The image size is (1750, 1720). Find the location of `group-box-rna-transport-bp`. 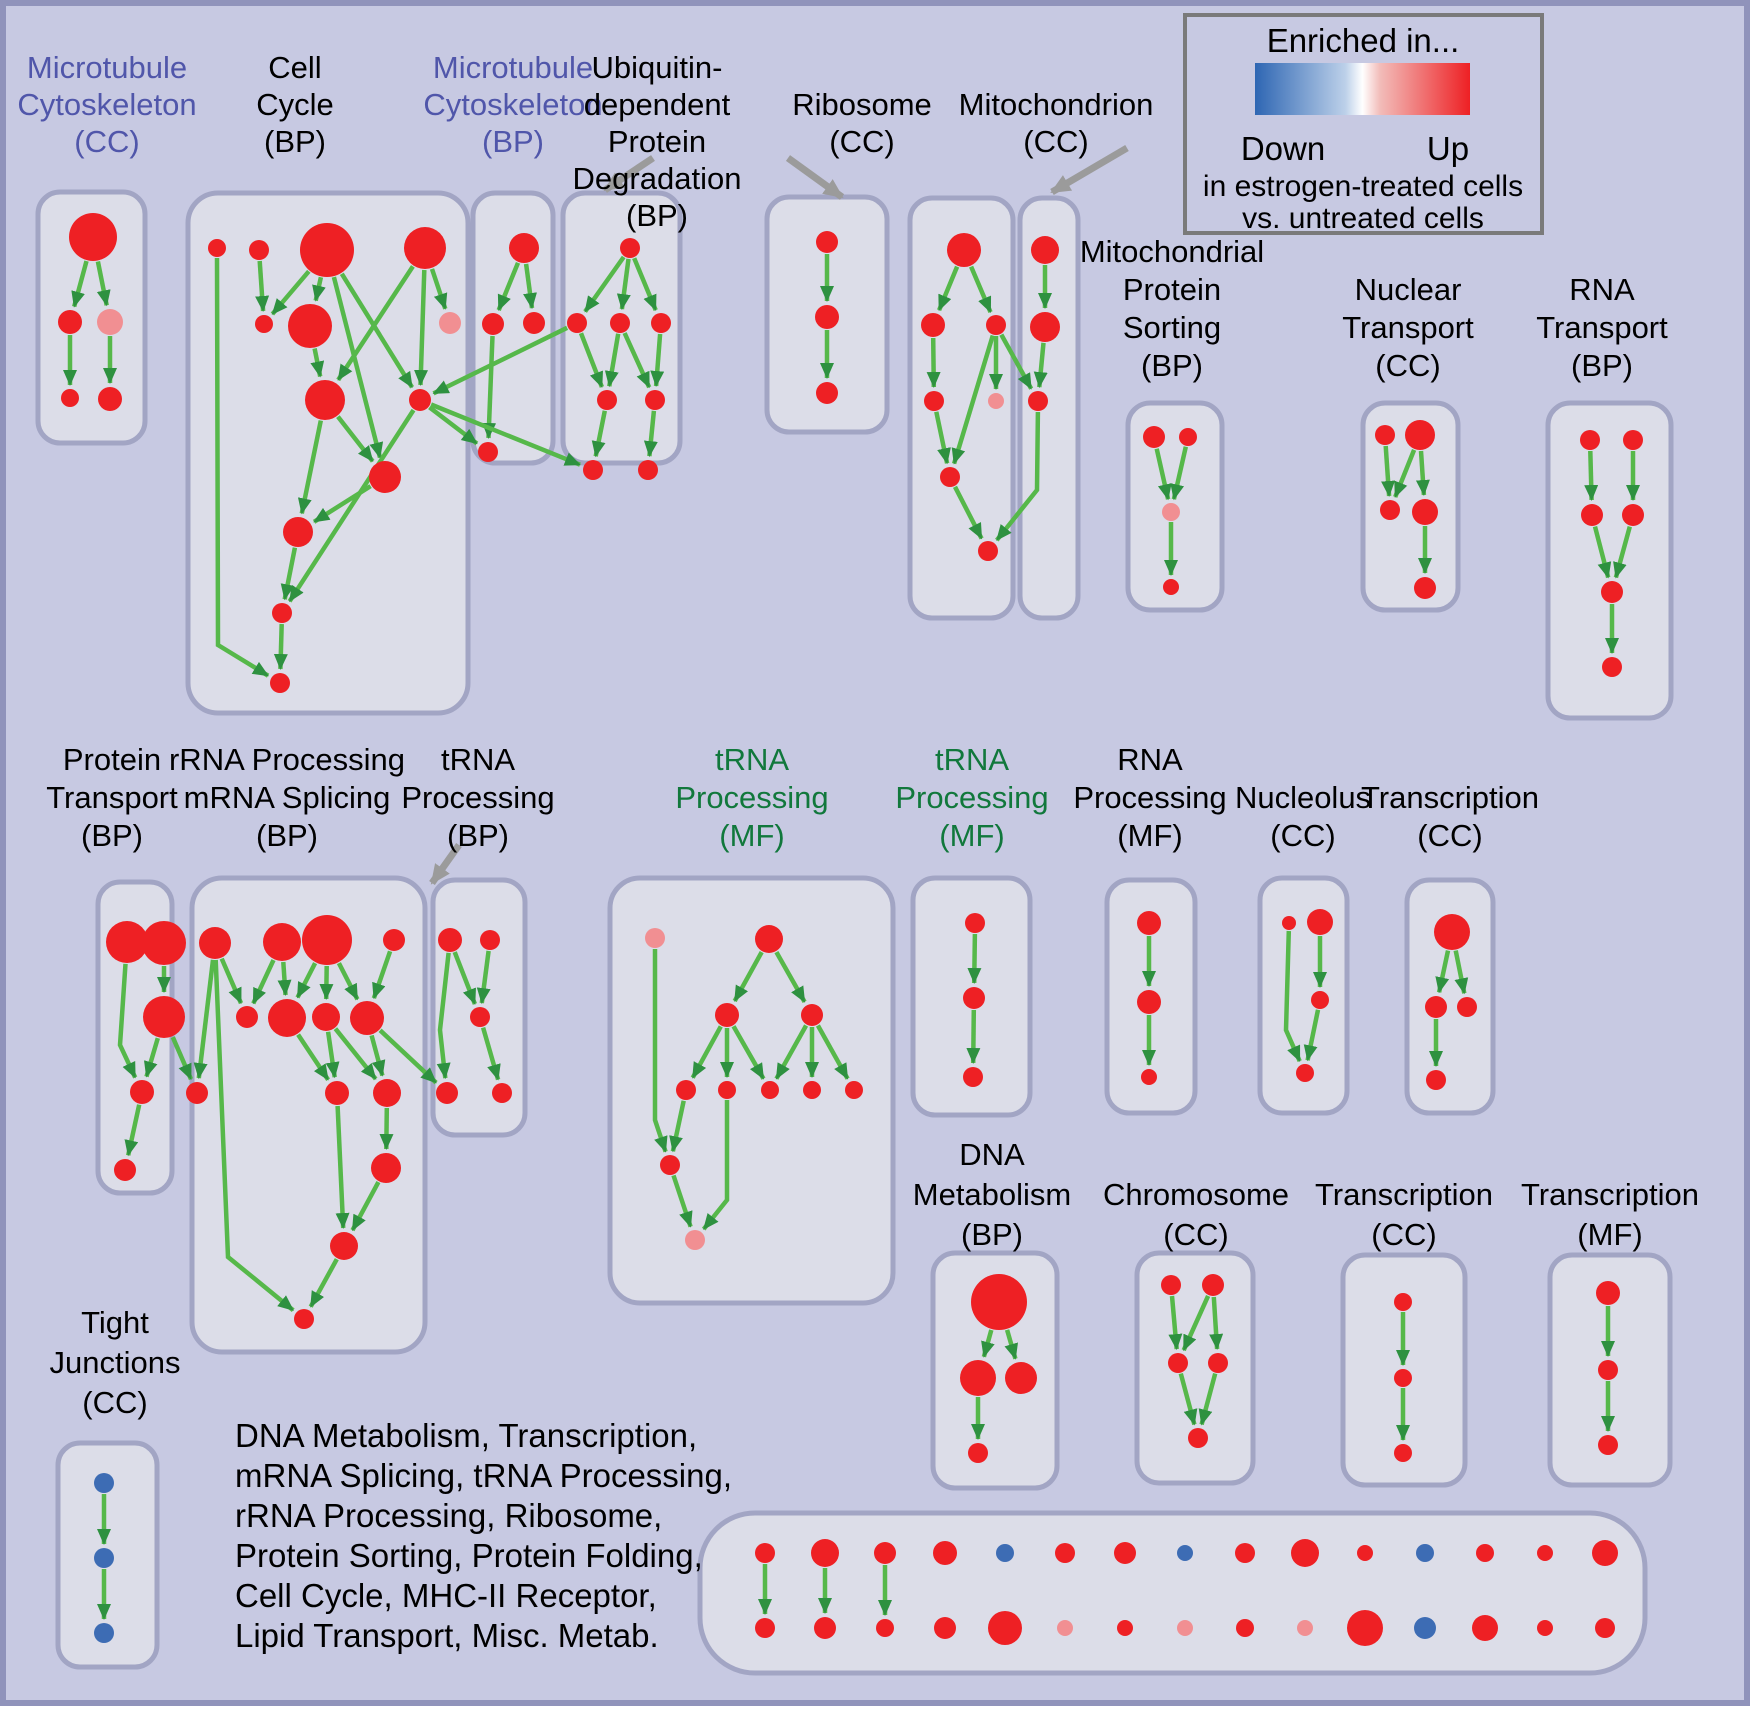

group-box-rna-transport-bp is located at coordinates (1609, 560).